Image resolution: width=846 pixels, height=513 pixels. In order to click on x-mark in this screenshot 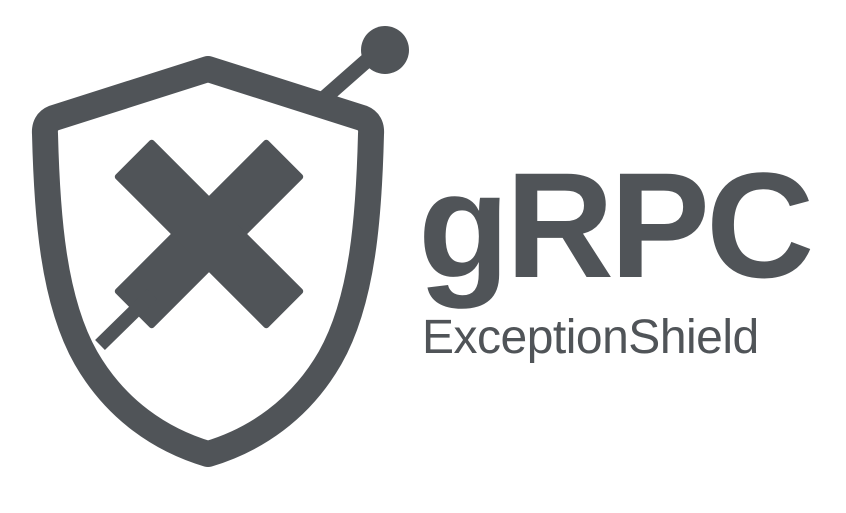, I will do `click(209, 234)`.